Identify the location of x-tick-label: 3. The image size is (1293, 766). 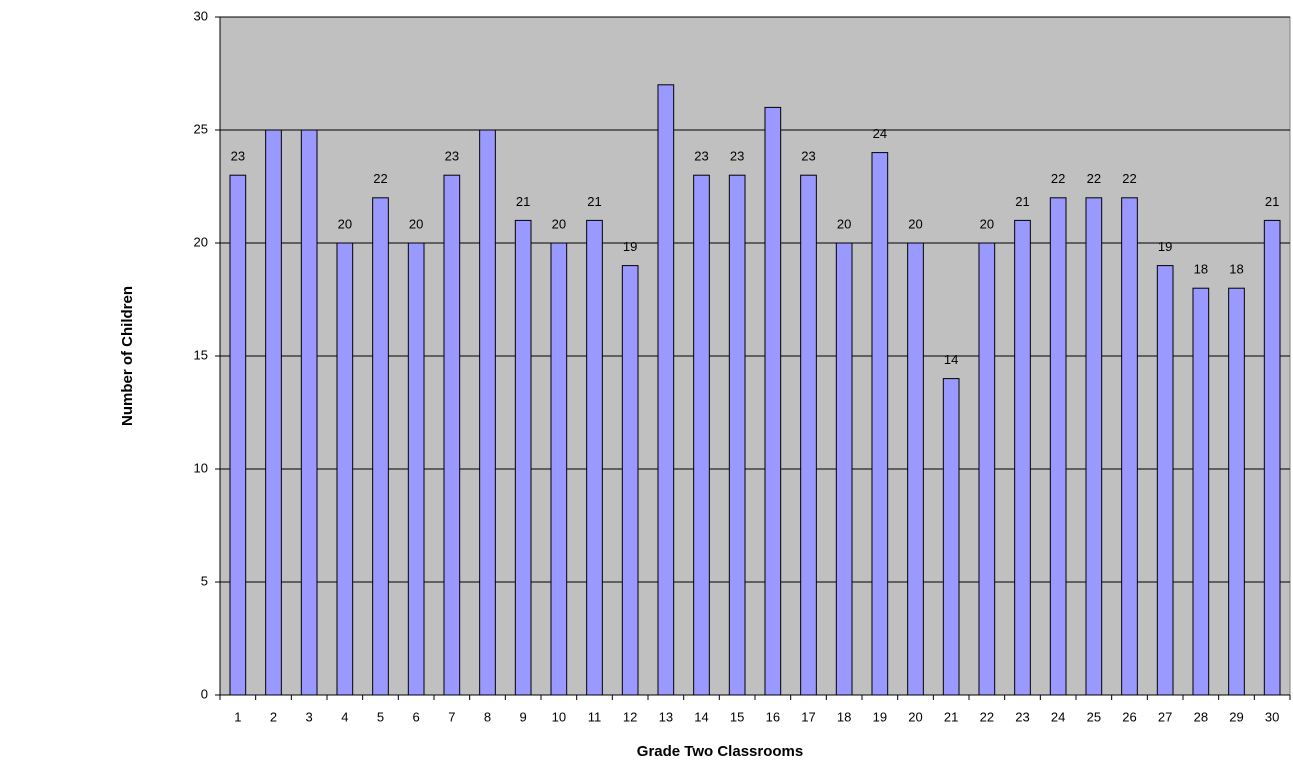
(309, 716).